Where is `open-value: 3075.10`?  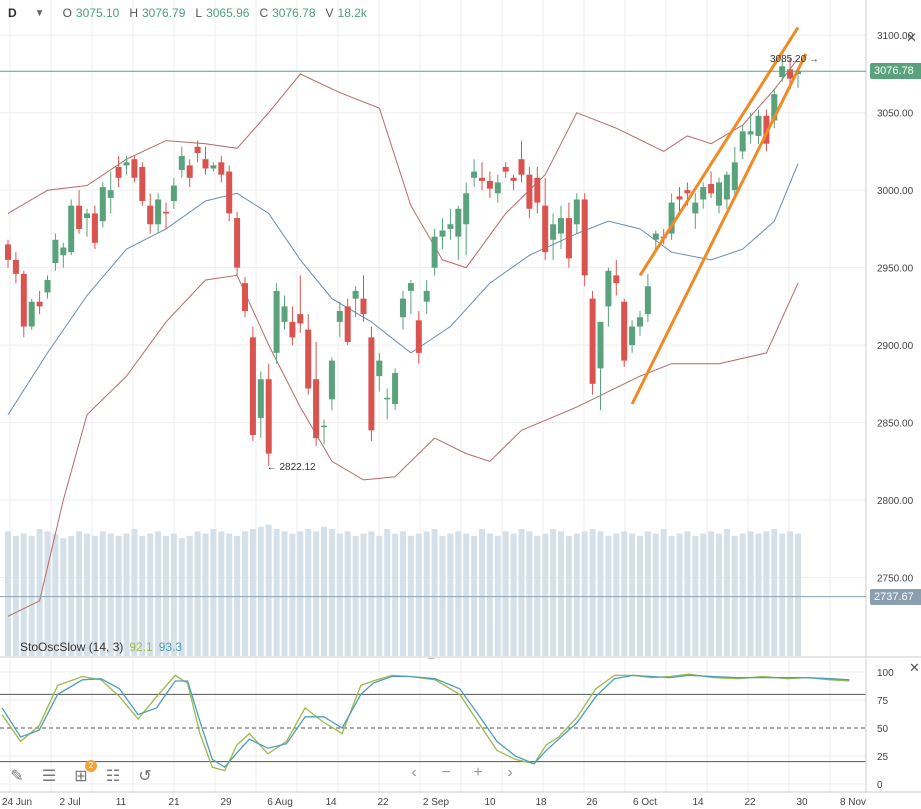
open-value: 3075.10 is located at coordinates (97, 13).